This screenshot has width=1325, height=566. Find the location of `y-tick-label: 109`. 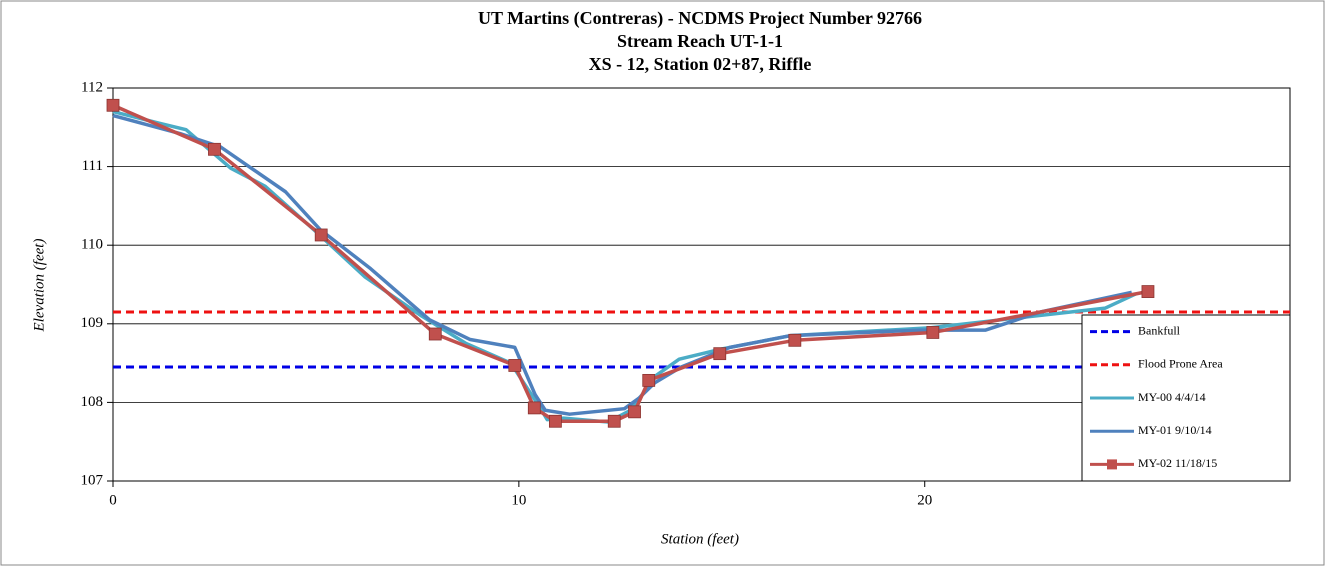

y-tick-label: 109 is located at coordinates (92, 323).